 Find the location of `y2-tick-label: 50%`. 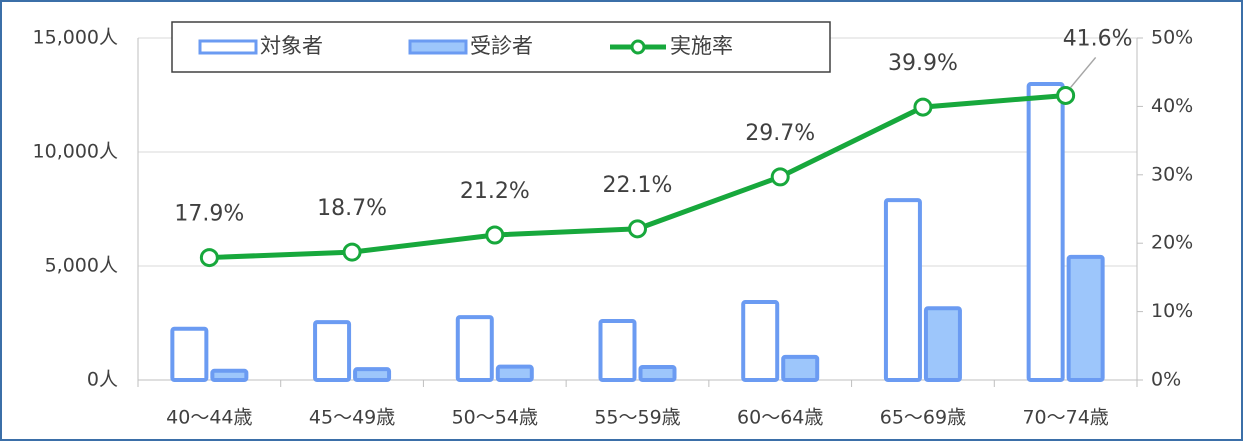

y2-tick-label: 50% is located at coordinates (1172, 38).